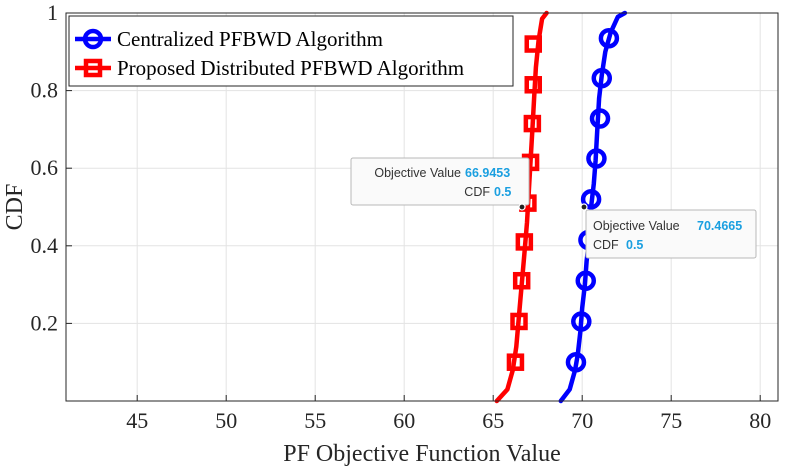 The image size is (793, 467). I want to click on x-axis-label: PF Objective Function Value, so click(422, 454).